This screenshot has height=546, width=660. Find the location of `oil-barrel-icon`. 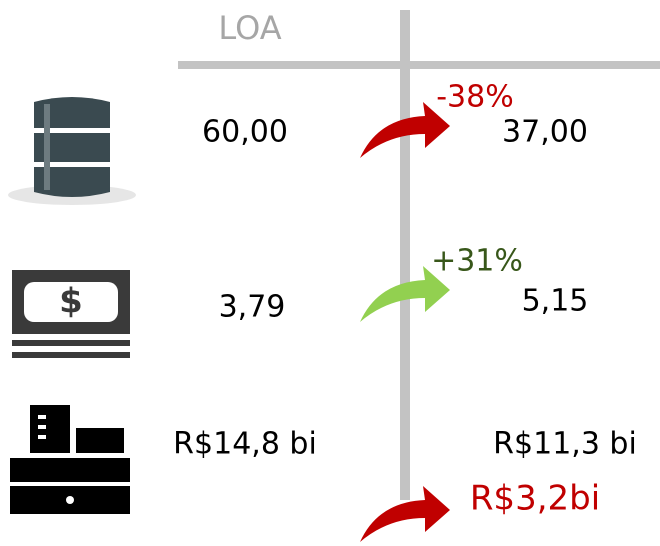

oil-barrel-icon is located at coordinates (72, 151).